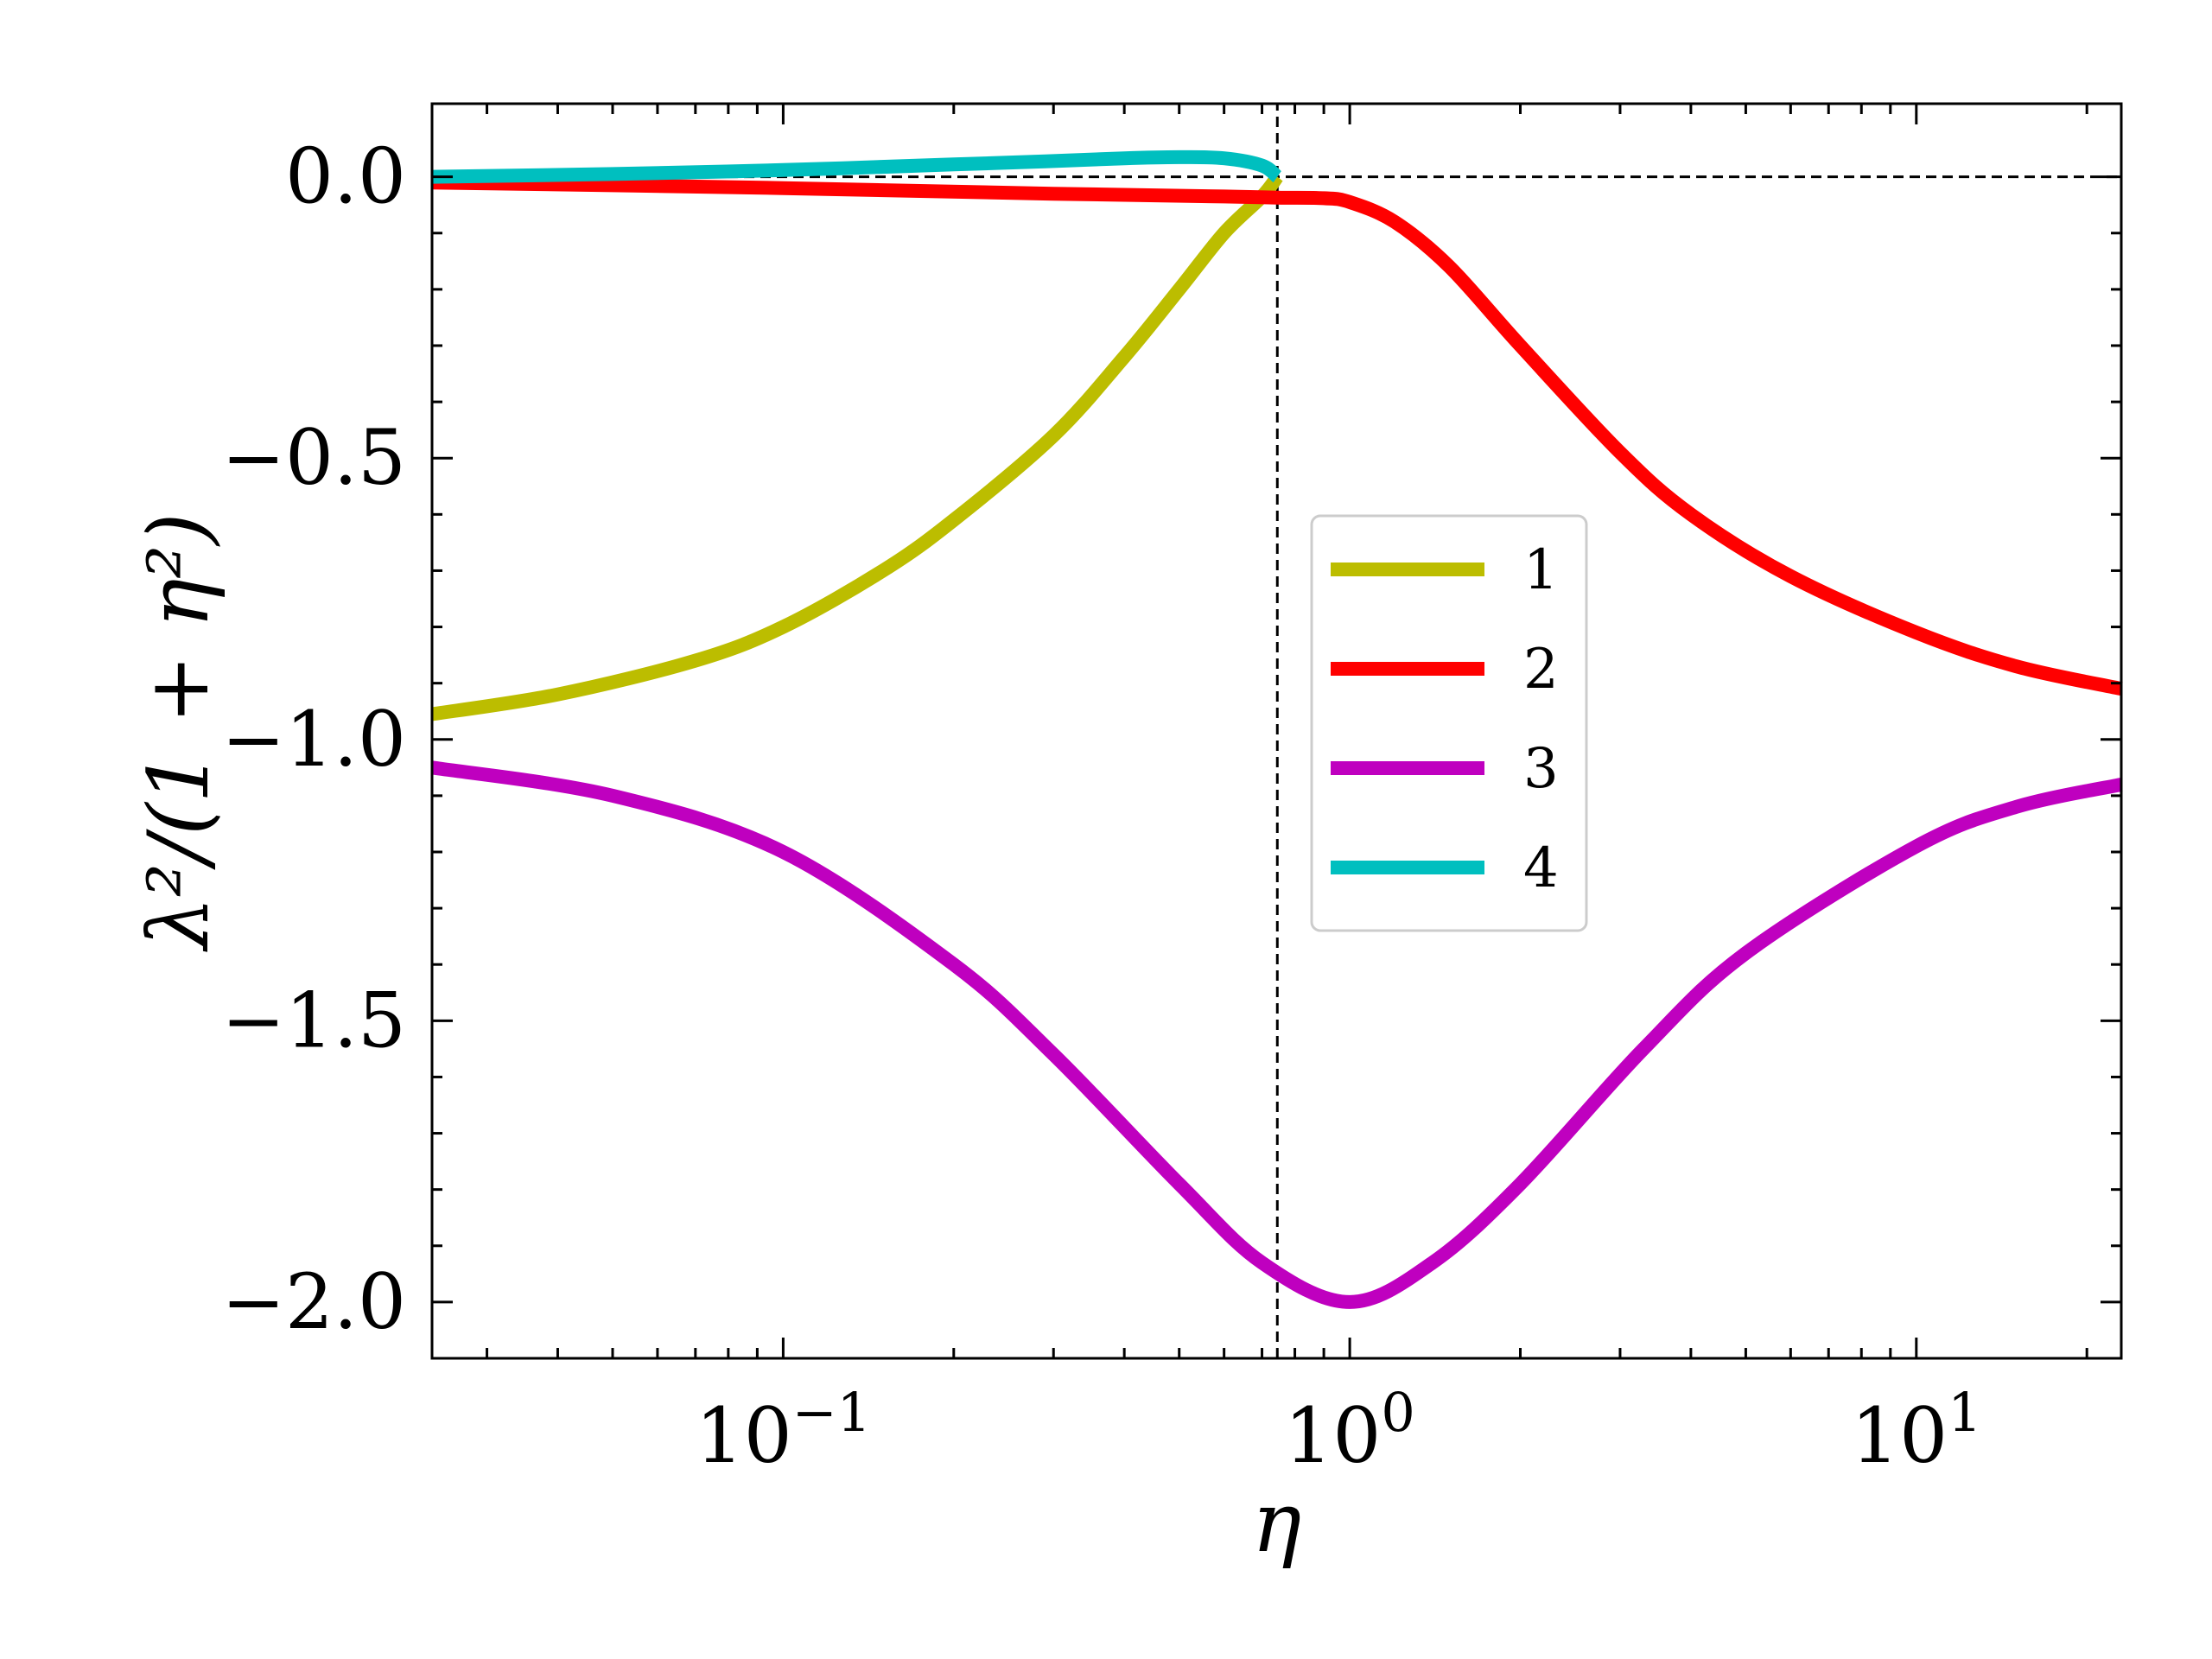 This screenshot has height=1659, width=2212. Describe the element at coordinates (1541, 868) in the screenshot. I see `legend-label-4: 4` at that location.